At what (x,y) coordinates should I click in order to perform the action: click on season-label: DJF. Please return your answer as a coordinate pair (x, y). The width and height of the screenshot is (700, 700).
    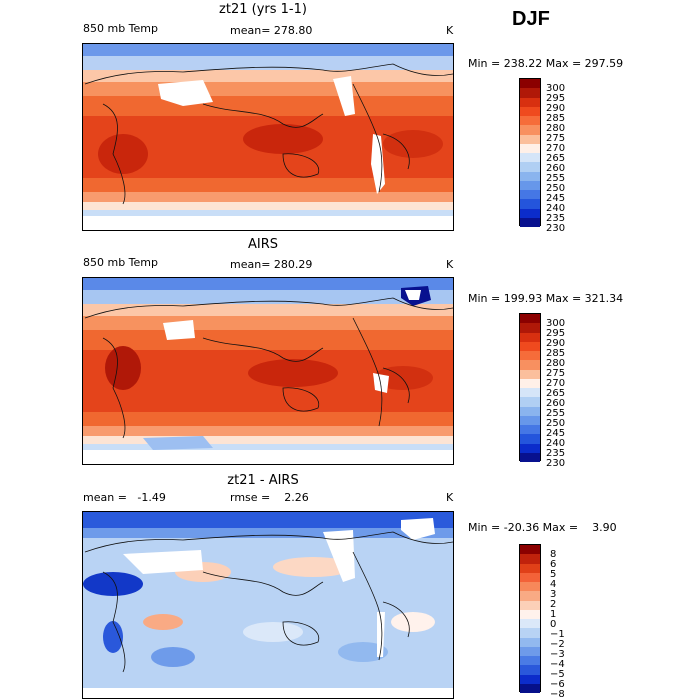
    Looking at the image, I should click on (531, 19).